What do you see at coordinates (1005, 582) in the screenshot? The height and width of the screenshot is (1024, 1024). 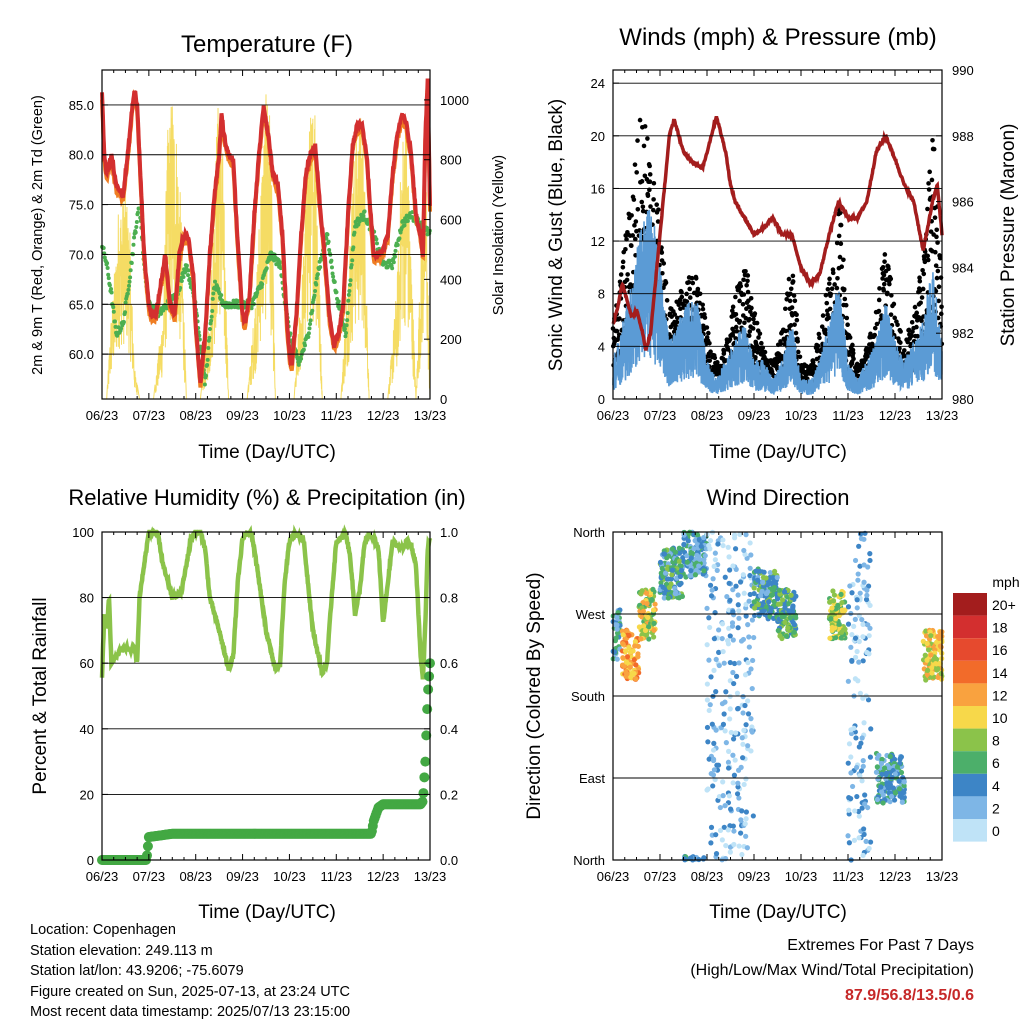 I see `speed-legend-title: mph` at bounding box center [1005, 582].